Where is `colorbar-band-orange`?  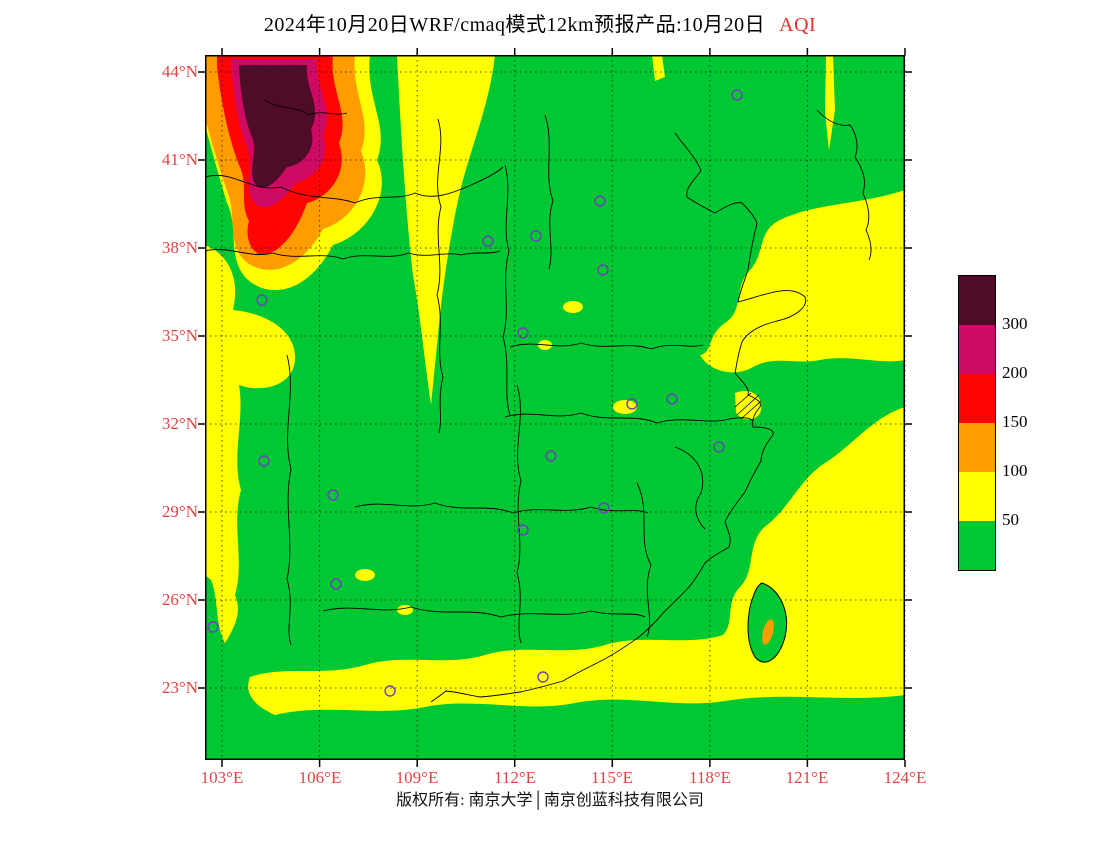 colorbar-band-orange is located at coordinates (977, 447).